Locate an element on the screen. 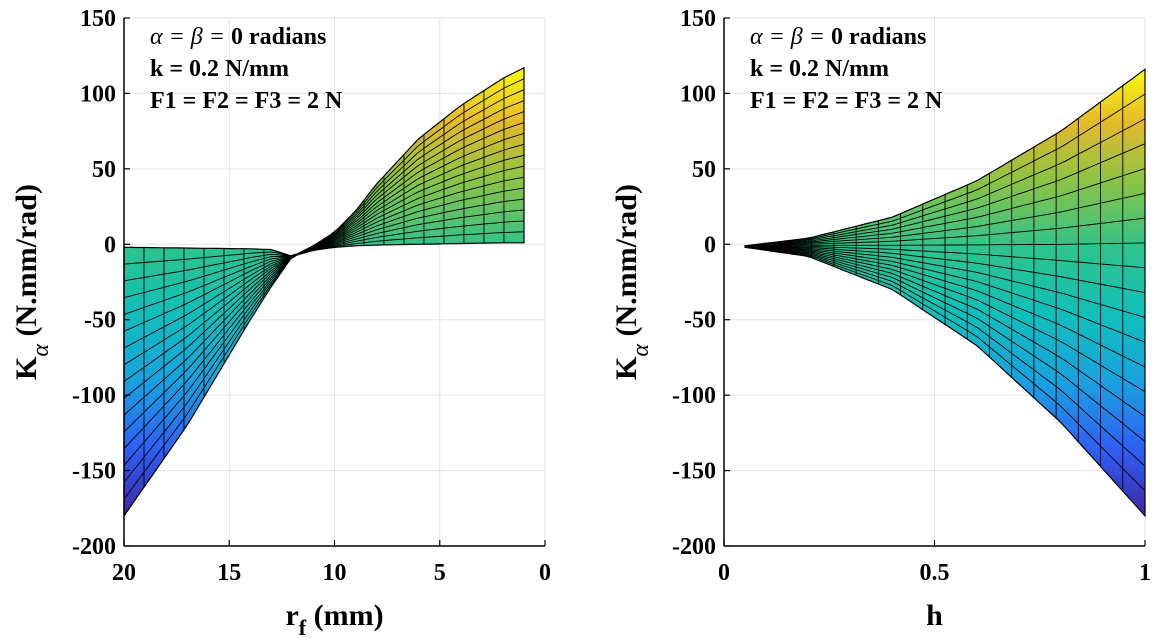 The height and width of the screenshot is (639, 1156). x-axis-label: rf (mm) is located at coordinates (334, 619).